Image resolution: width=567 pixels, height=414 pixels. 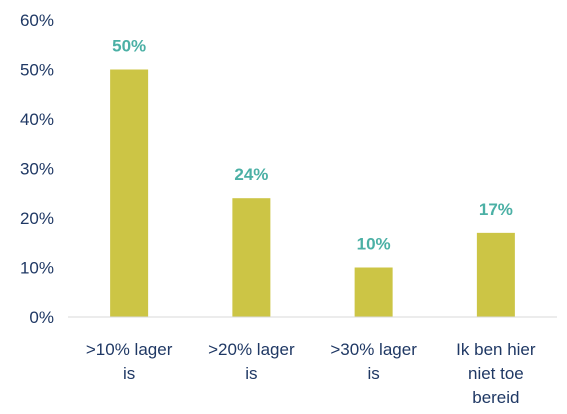 What do you see at coordinates (37, 119) in the screenshot?
I see `y-tick-label: 40%` at bounding box center [37, 119].